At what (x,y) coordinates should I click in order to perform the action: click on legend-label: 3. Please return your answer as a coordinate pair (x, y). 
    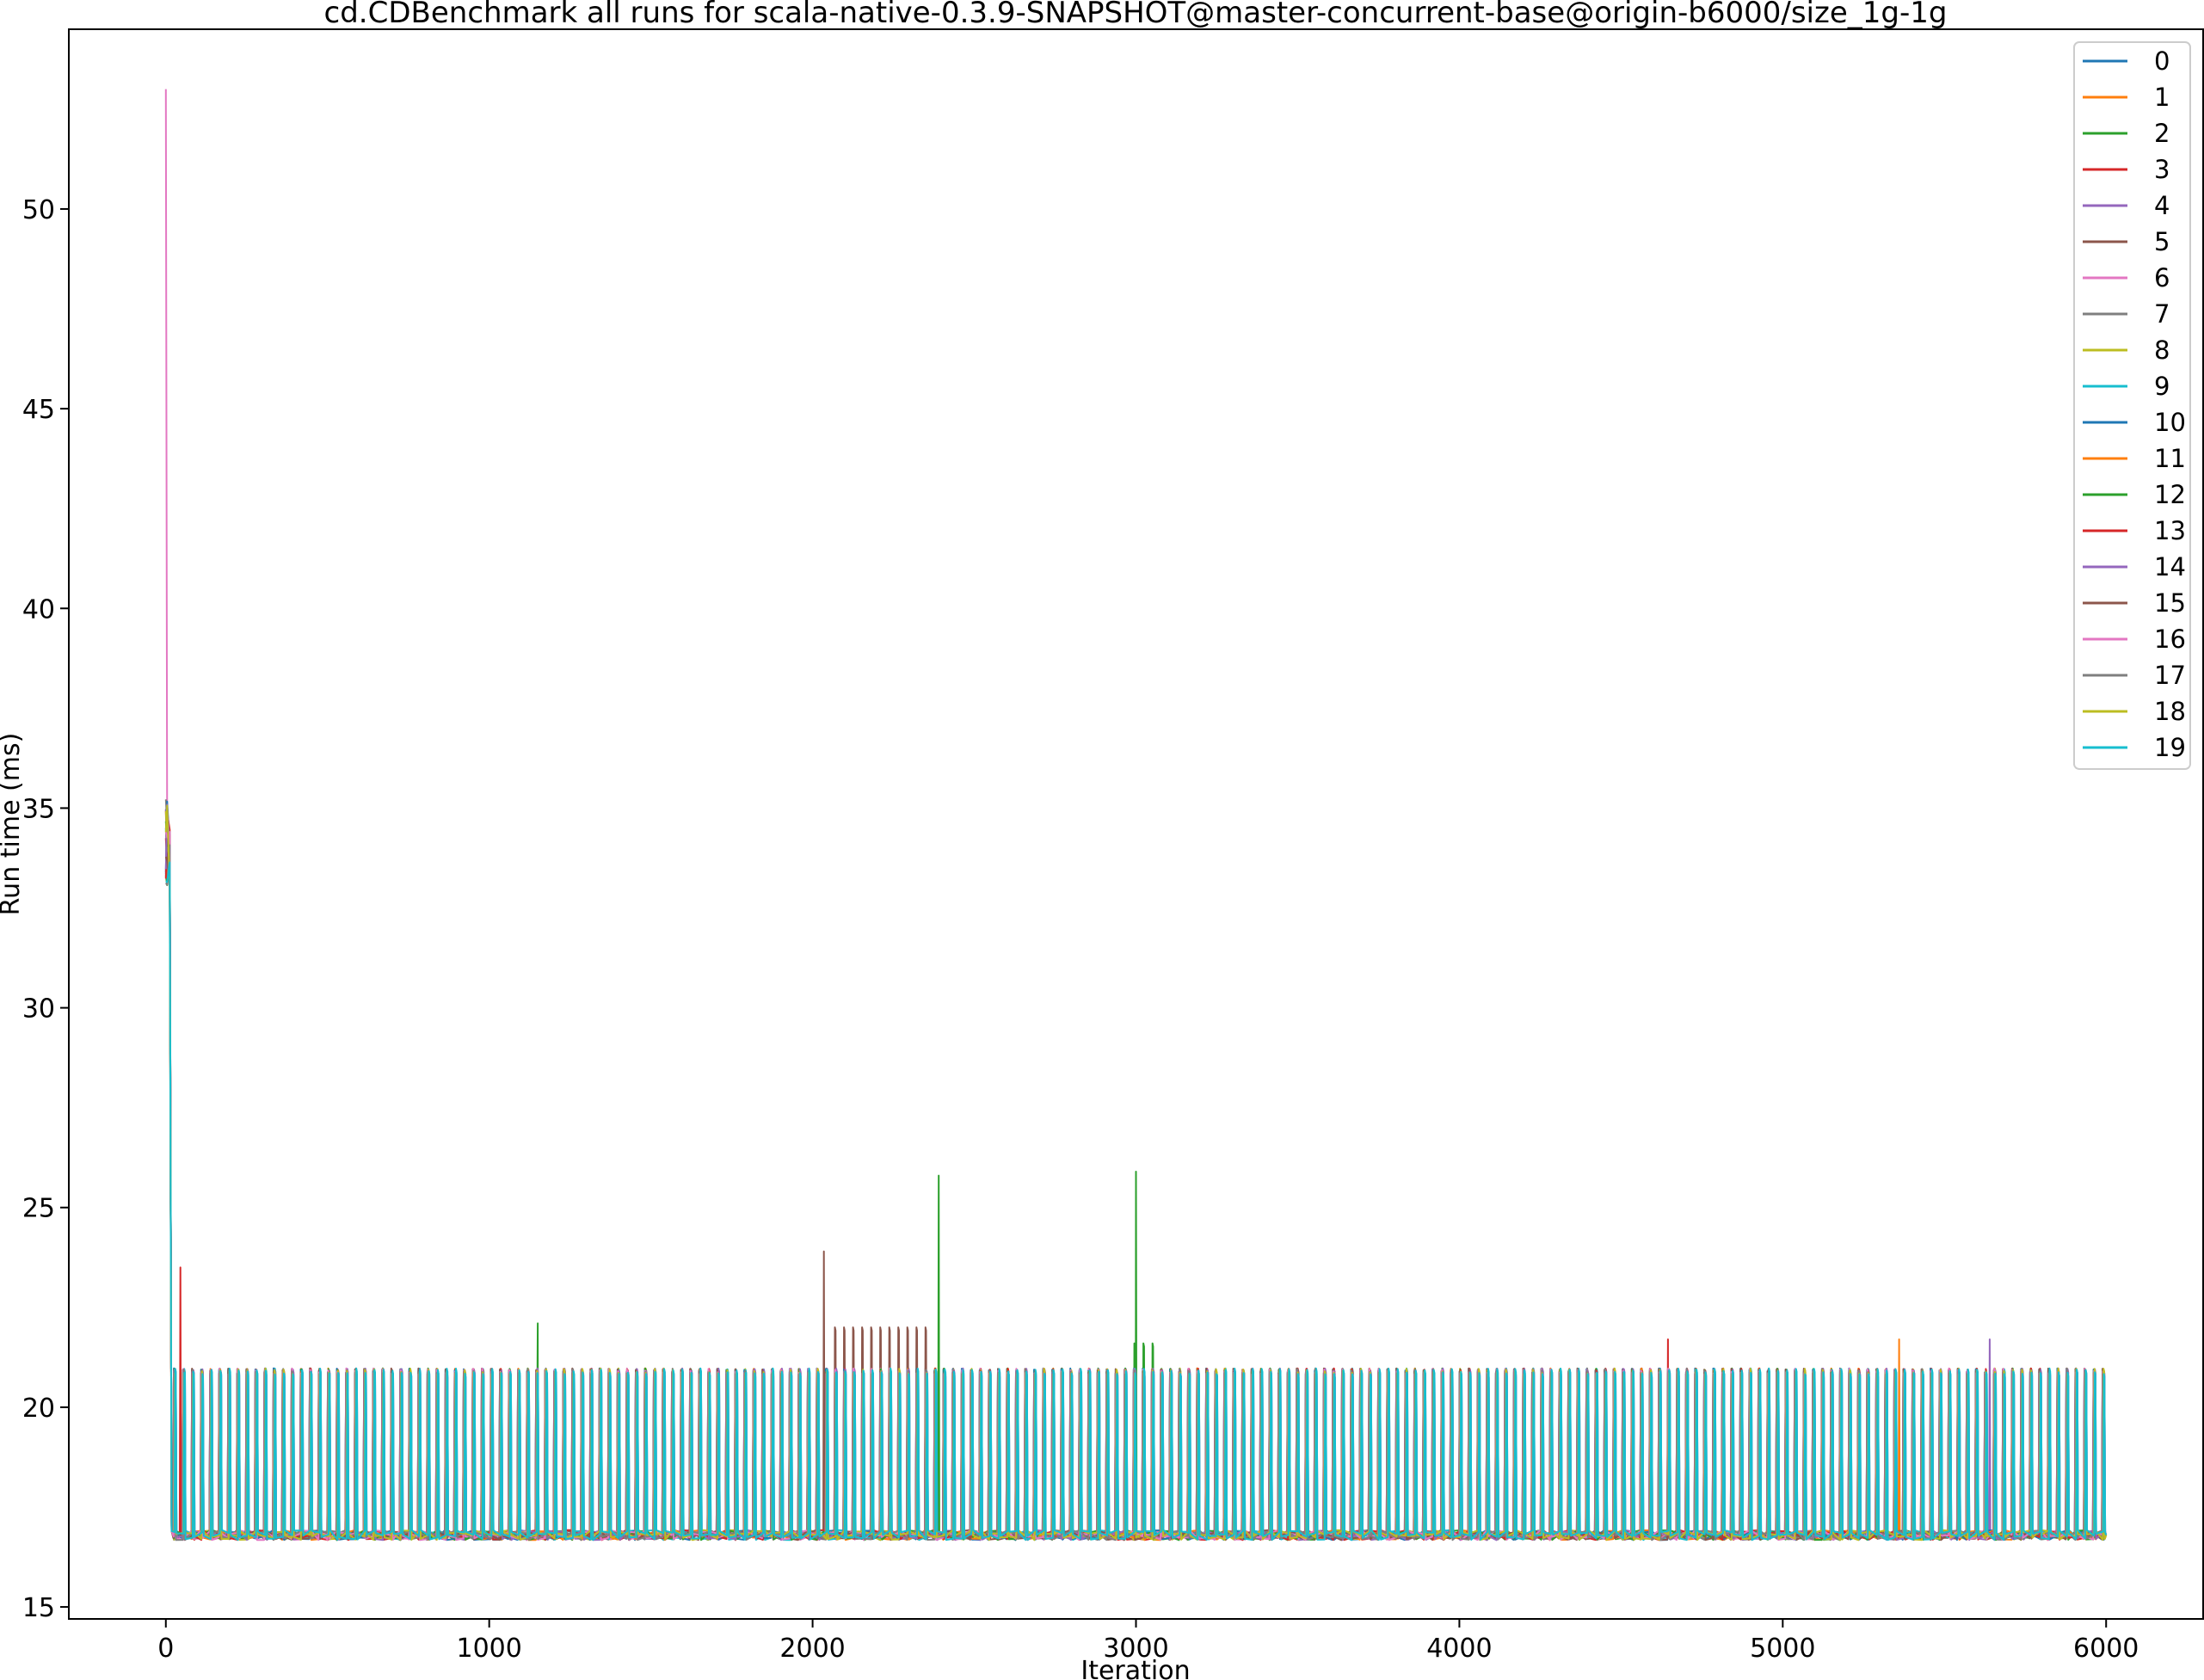
    Looking at the image, I should click on (2162, 170).